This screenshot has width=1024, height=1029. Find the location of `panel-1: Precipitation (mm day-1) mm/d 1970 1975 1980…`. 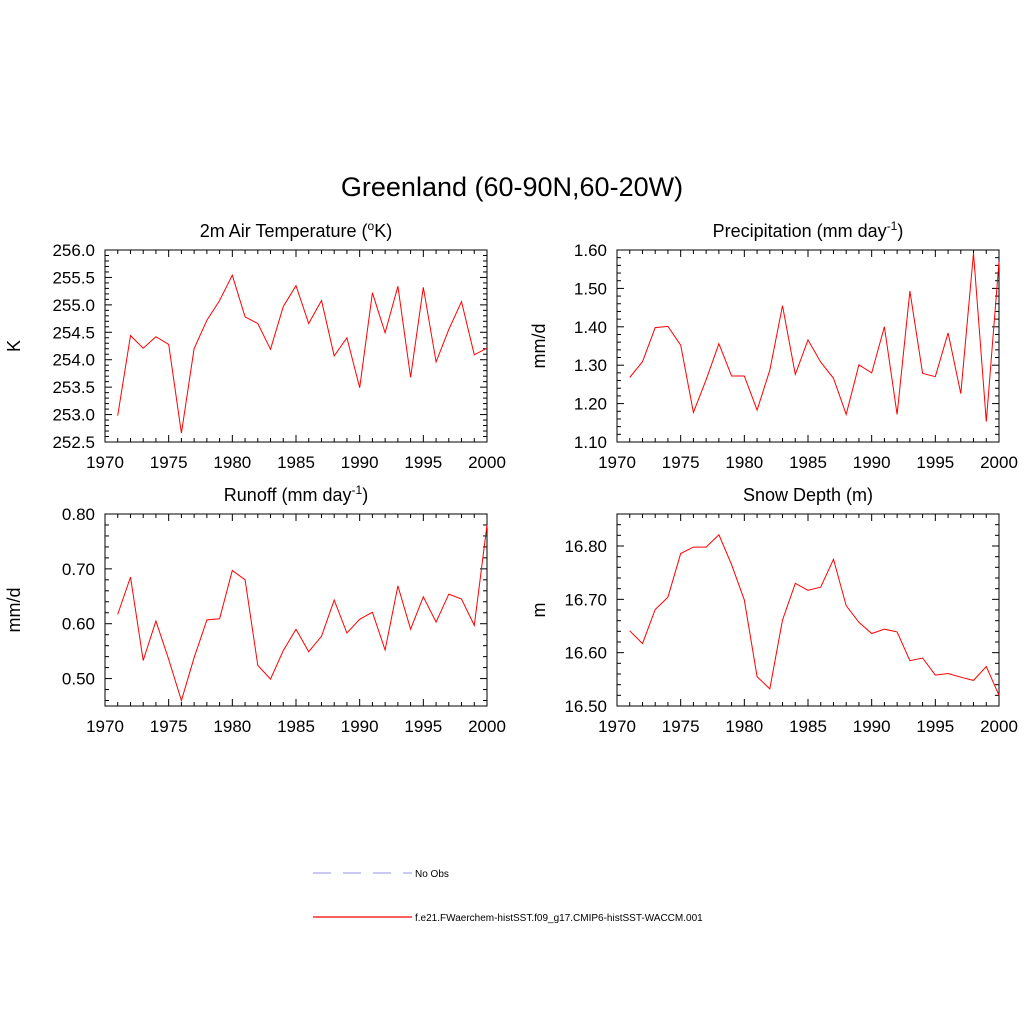

panel-1: Precipitation (mm day-1) mm/d 1970 1975 1980… is located at coordinates (773, 345).